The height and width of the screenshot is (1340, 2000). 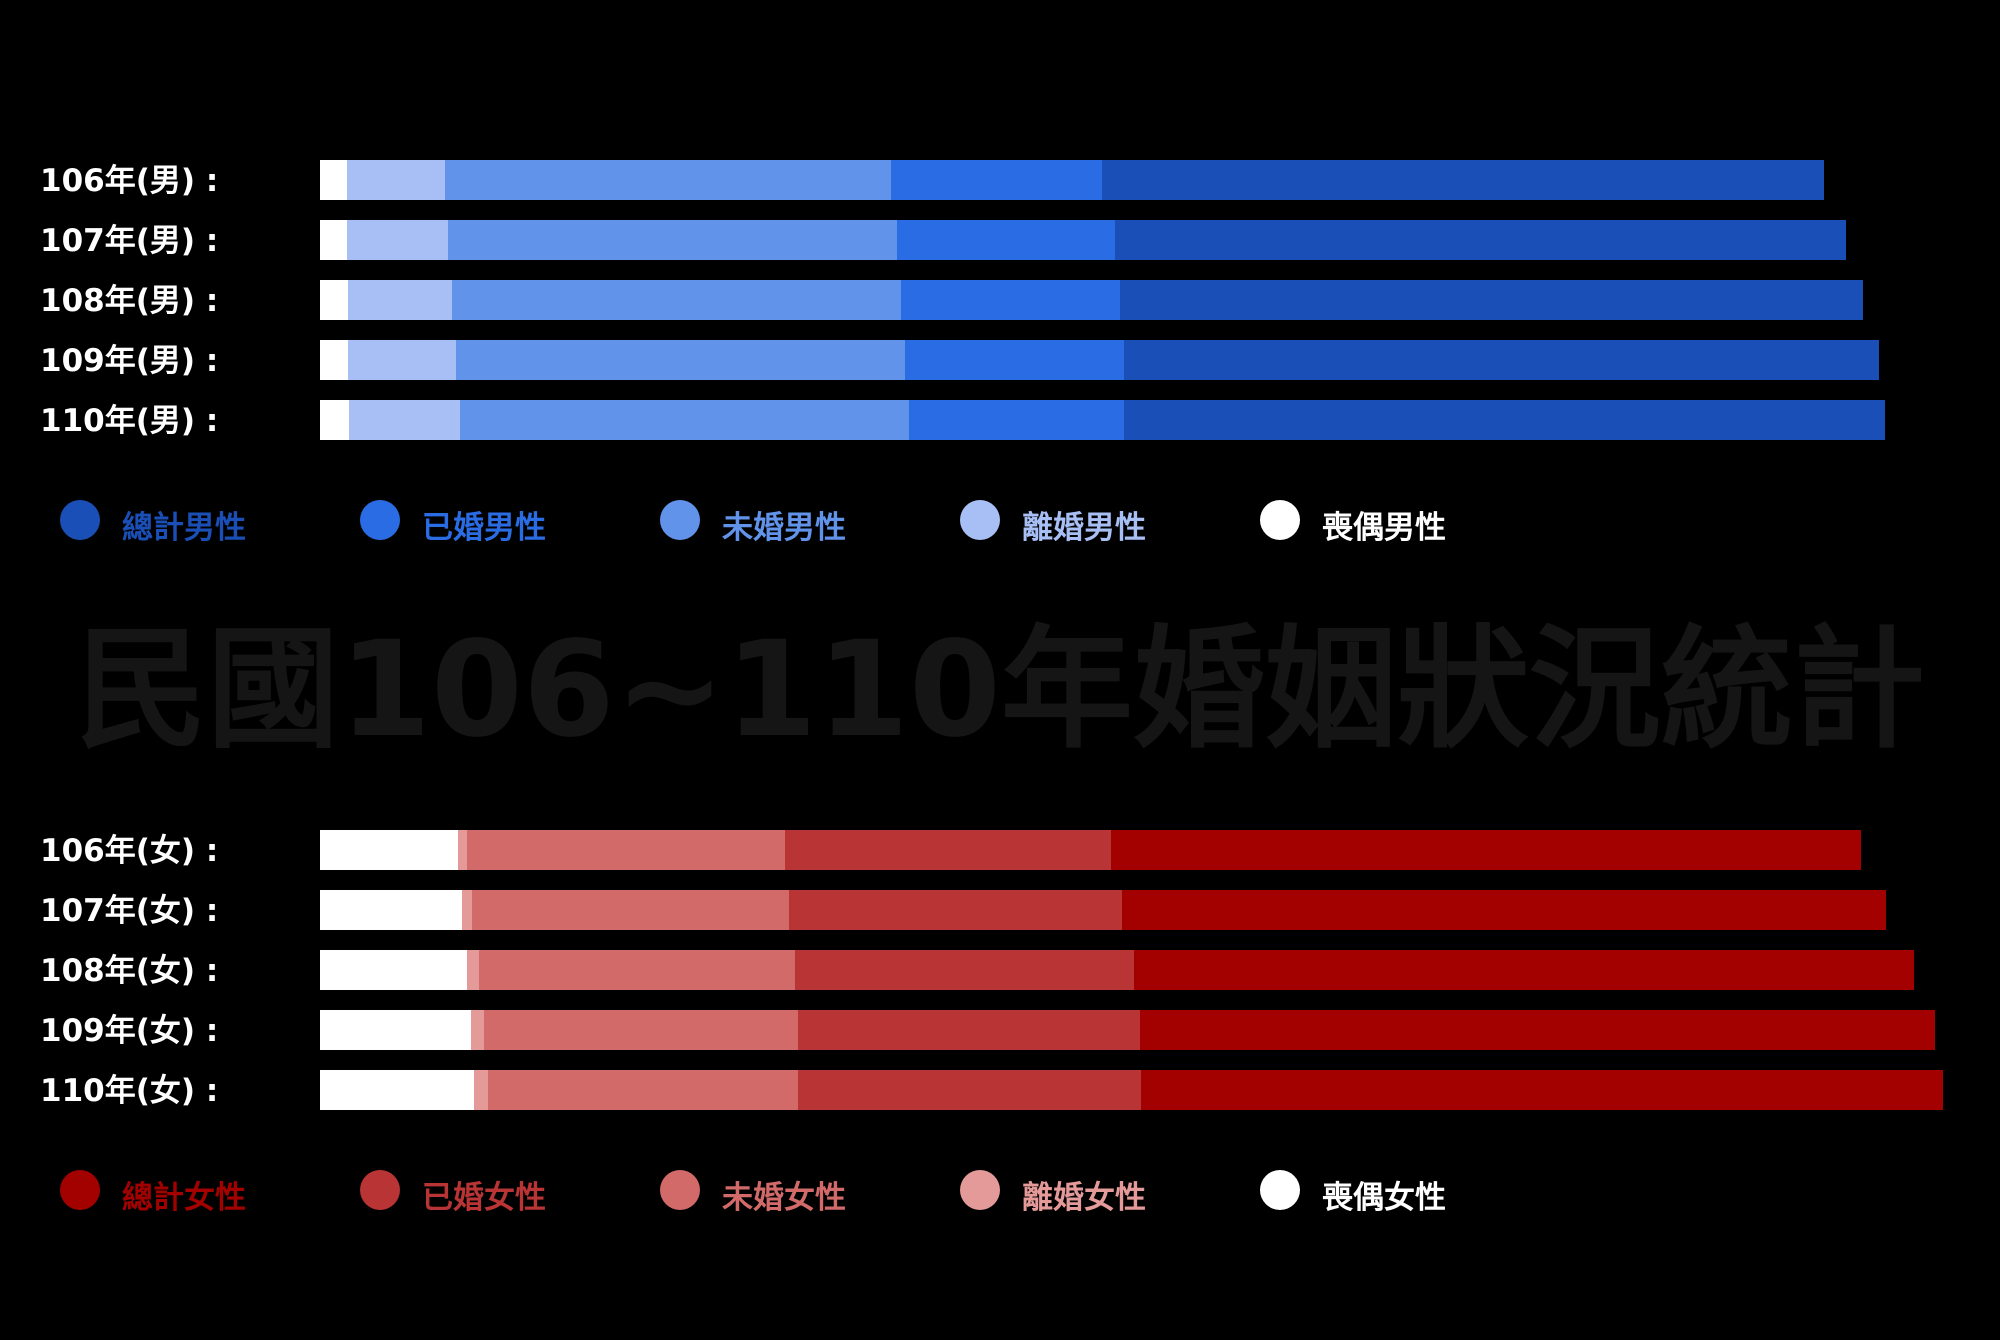 I want to click on legend-label: 已婚女性, so click(x=484, y=1198).